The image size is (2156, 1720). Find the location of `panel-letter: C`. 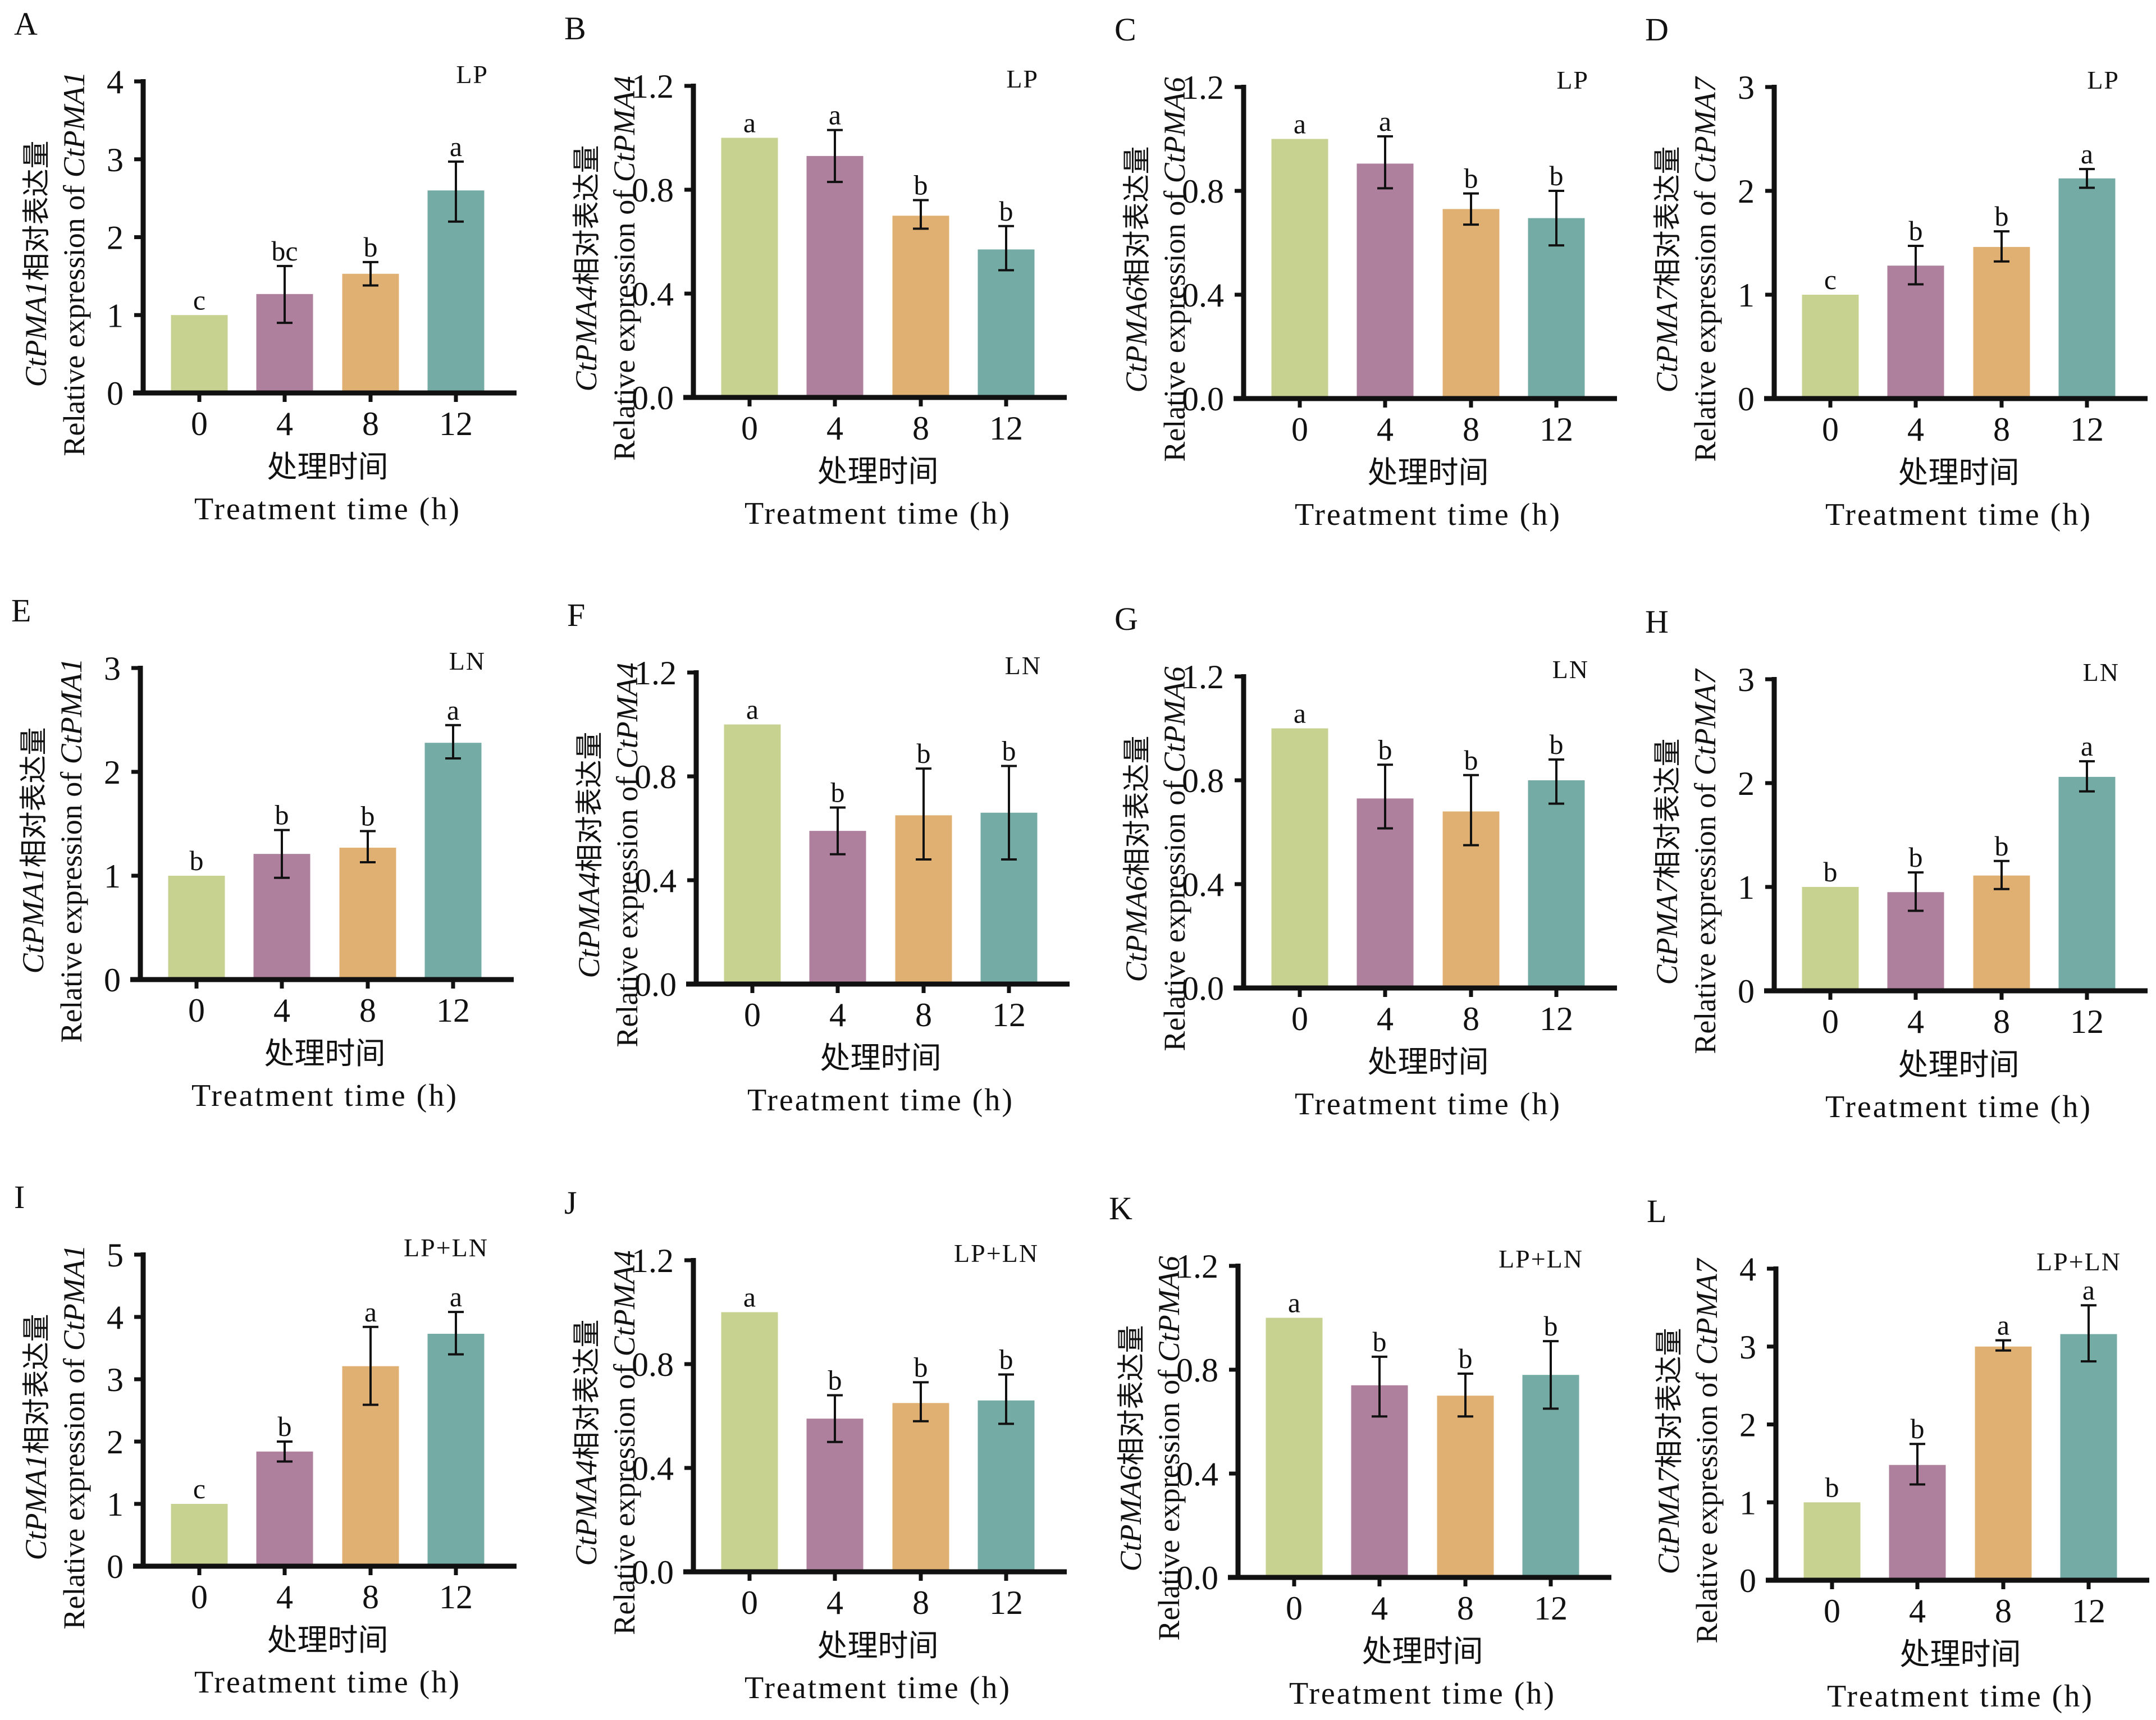

panel-letter: C is located at coordinates (1125, 29).